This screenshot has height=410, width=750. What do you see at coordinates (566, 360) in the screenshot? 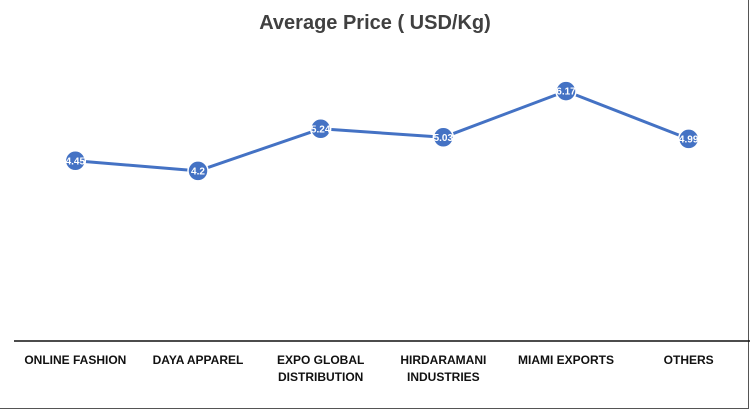
I see `x-tick-label: MIAMI EXPORTS` at bounding box center [566, 360].